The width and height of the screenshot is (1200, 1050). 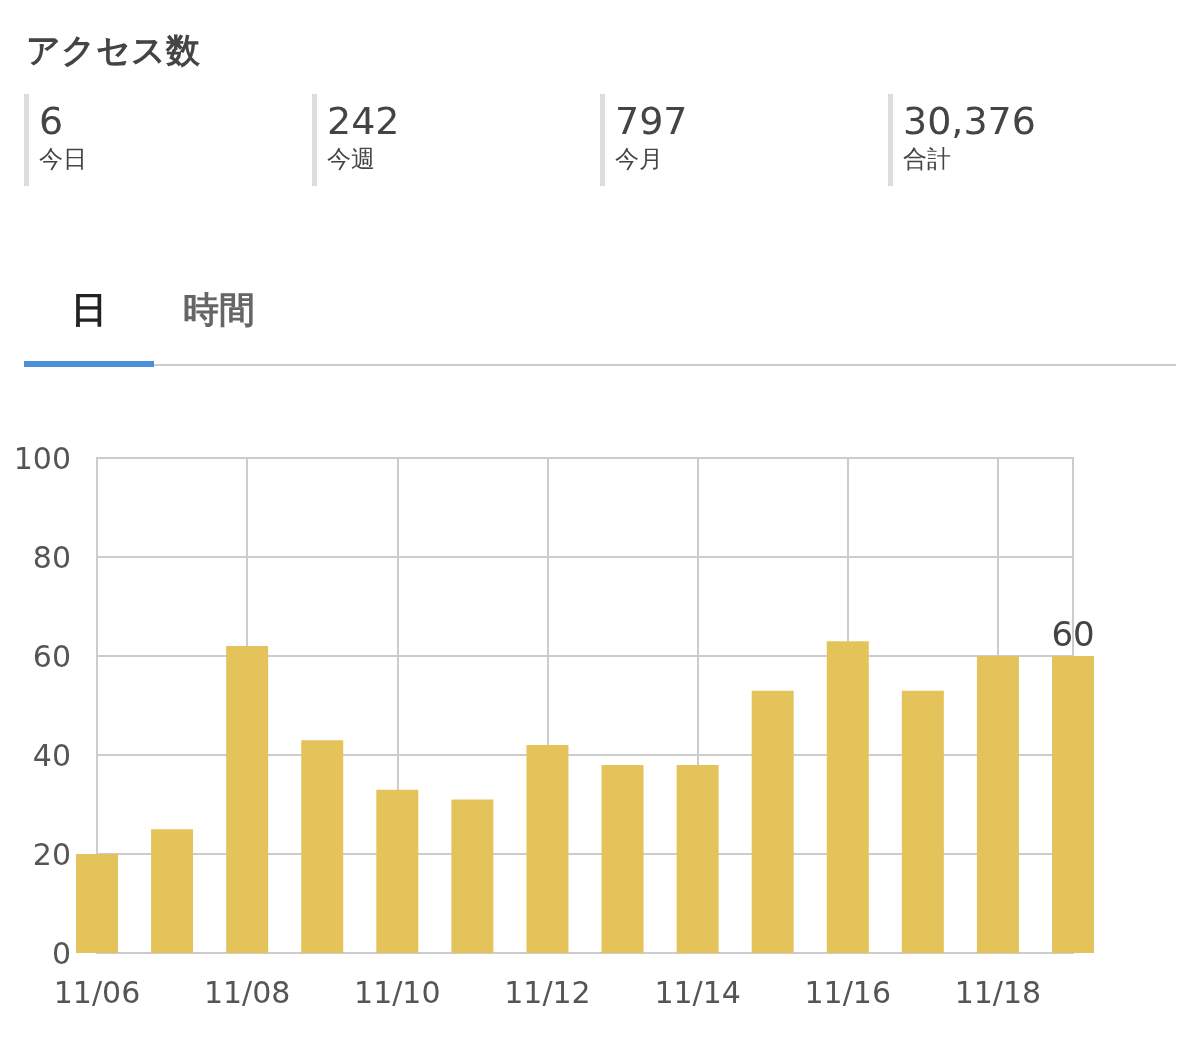 What do you see at coordinates (97, 992) in the screenshot?
I see `x-tick-label: 11/06` at bounding box center [97, 992].